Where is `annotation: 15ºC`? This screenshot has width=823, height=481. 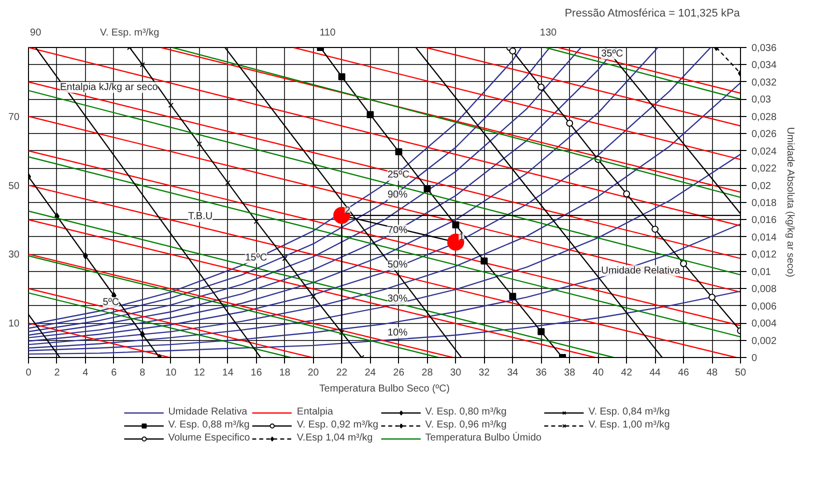 annotation: 15ºC is located at coordinates (256, 258).